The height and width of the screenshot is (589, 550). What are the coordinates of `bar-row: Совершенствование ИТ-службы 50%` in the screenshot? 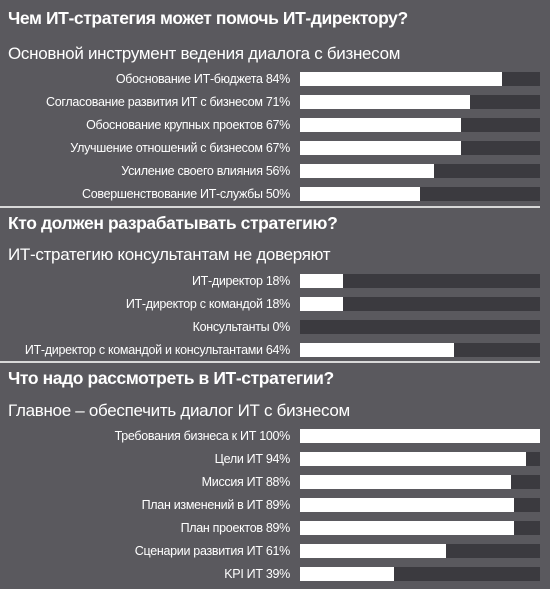 It's located at (275, 194).